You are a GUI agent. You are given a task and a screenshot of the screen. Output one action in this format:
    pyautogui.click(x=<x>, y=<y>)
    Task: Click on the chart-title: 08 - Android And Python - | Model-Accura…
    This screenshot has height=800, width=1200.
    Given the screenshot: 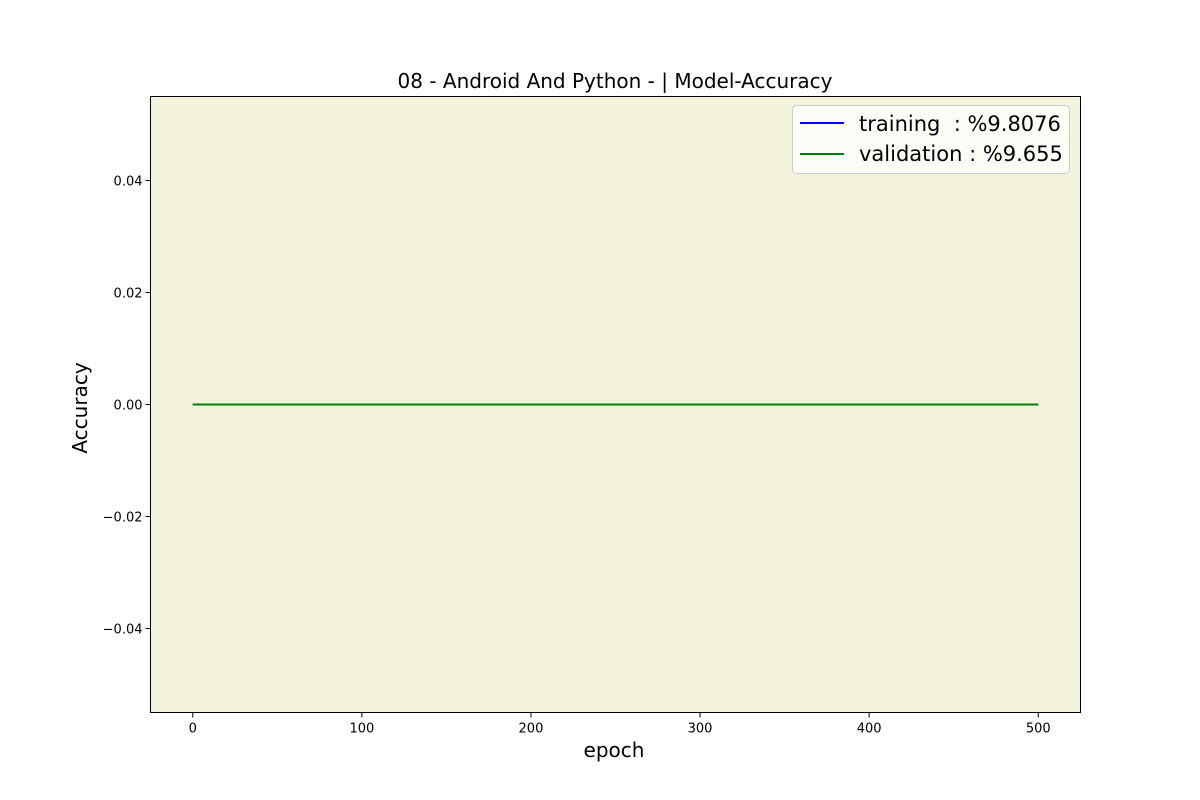 What is the action you would take?
    pyautogui.click(x=615, y=81)
    